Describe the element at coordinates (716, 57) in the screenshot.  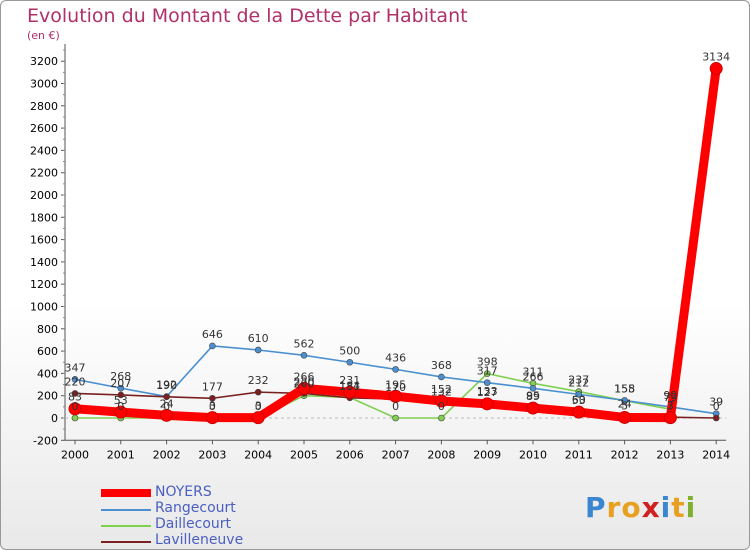
I see `data-label: 3134` at that location.